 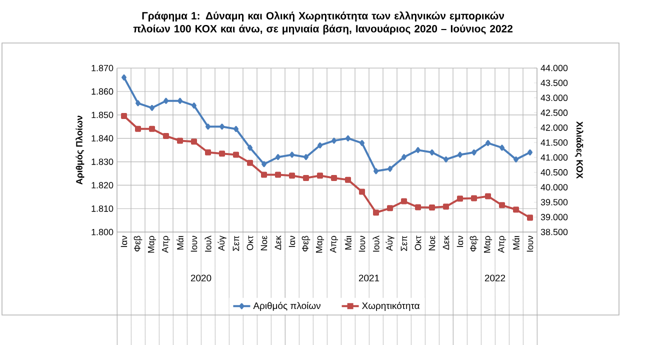 I want to click on y-tick-label: 1.850, so click(x=103, y=115).